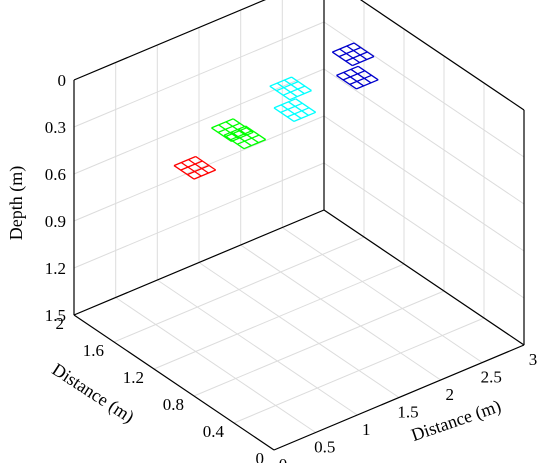 This screenshot has width=550, height=463. What do you see at coordinates (55, 221) in the screenshot?
I see `z-tick-label: 0.9` at bounding box center [55, 221].